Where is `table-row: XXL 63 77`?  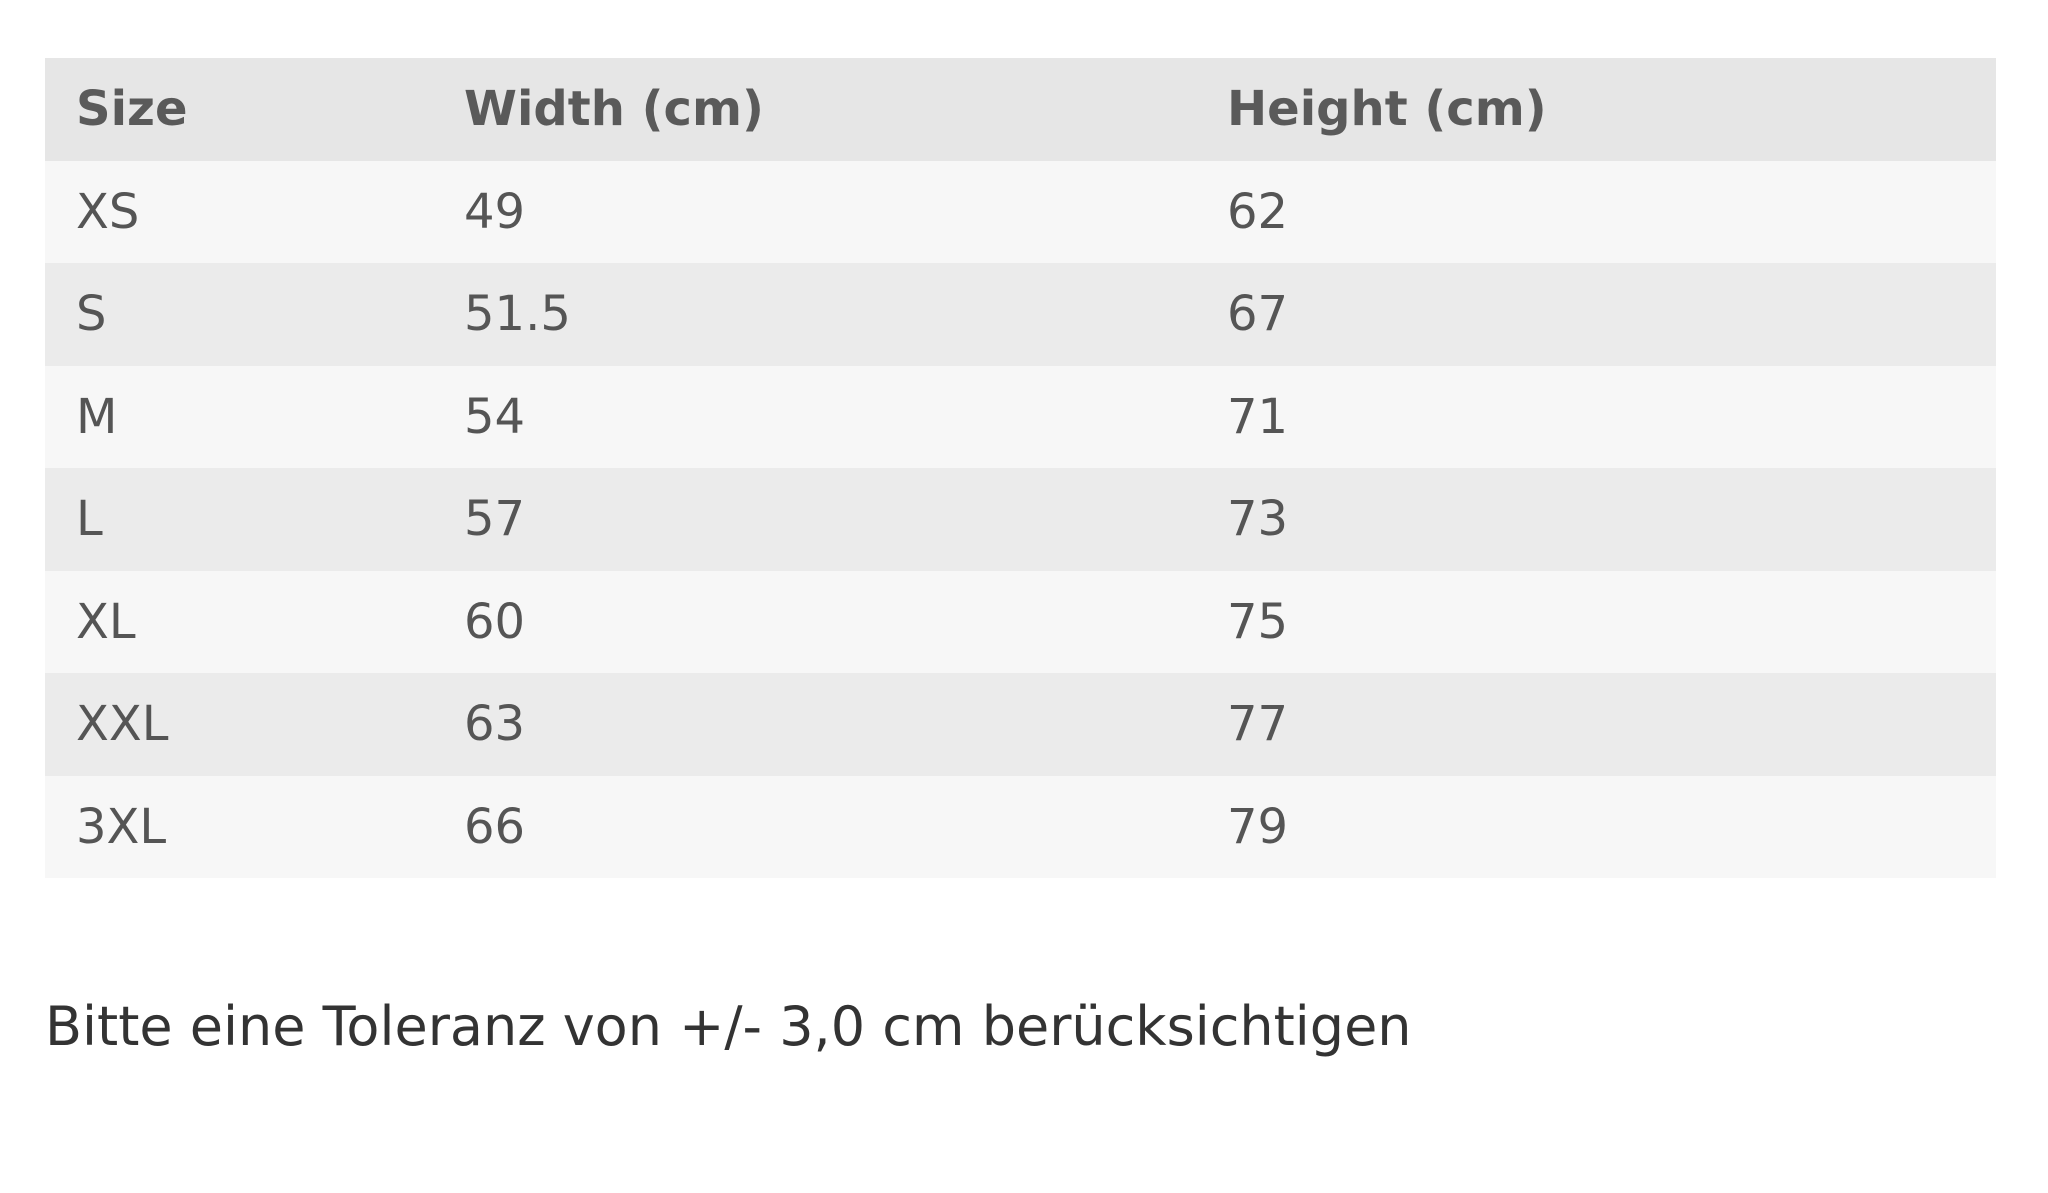
table-row: XXL 63 77 is located at coordinates (1020, 724).